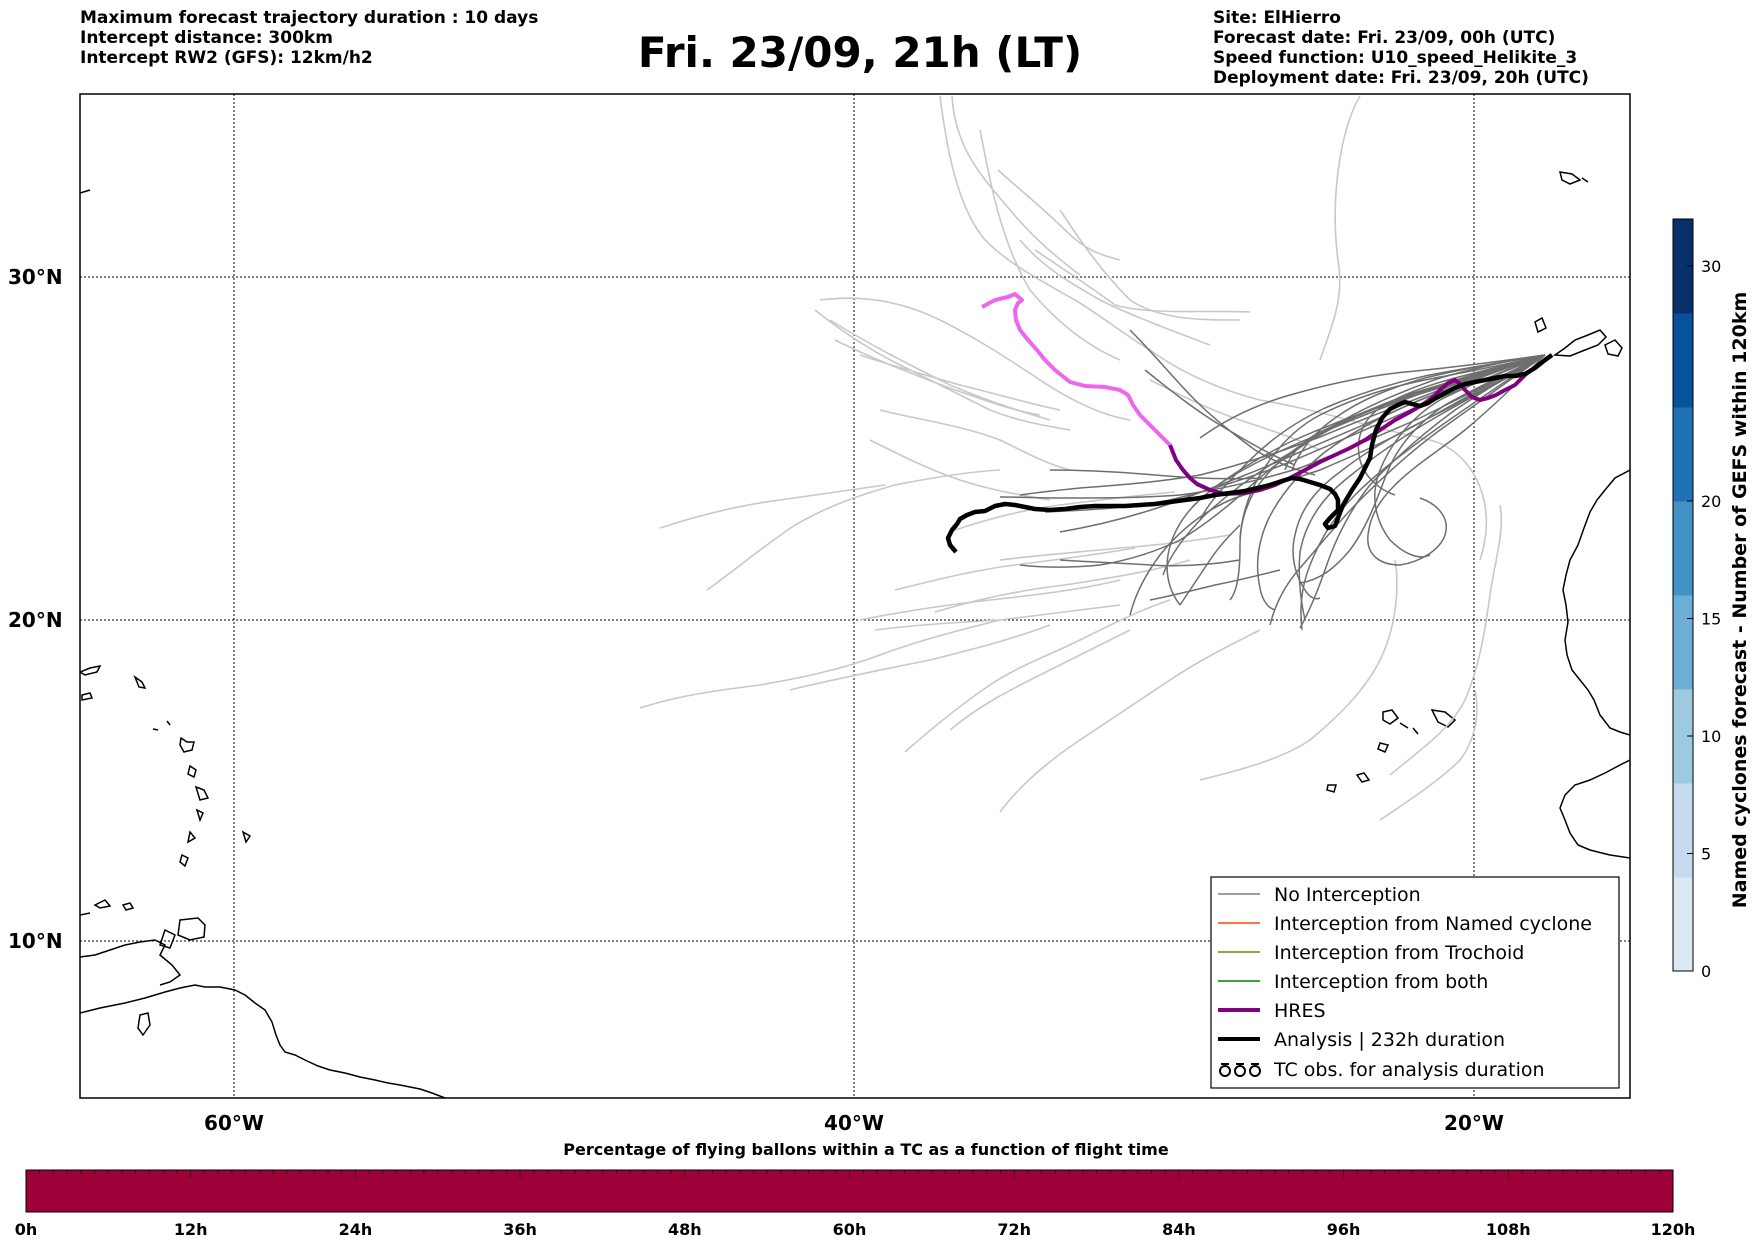 The height and width of the screenshot is (1241, 1752). I want to click on lat-label: 20°N, so click(35, 620).